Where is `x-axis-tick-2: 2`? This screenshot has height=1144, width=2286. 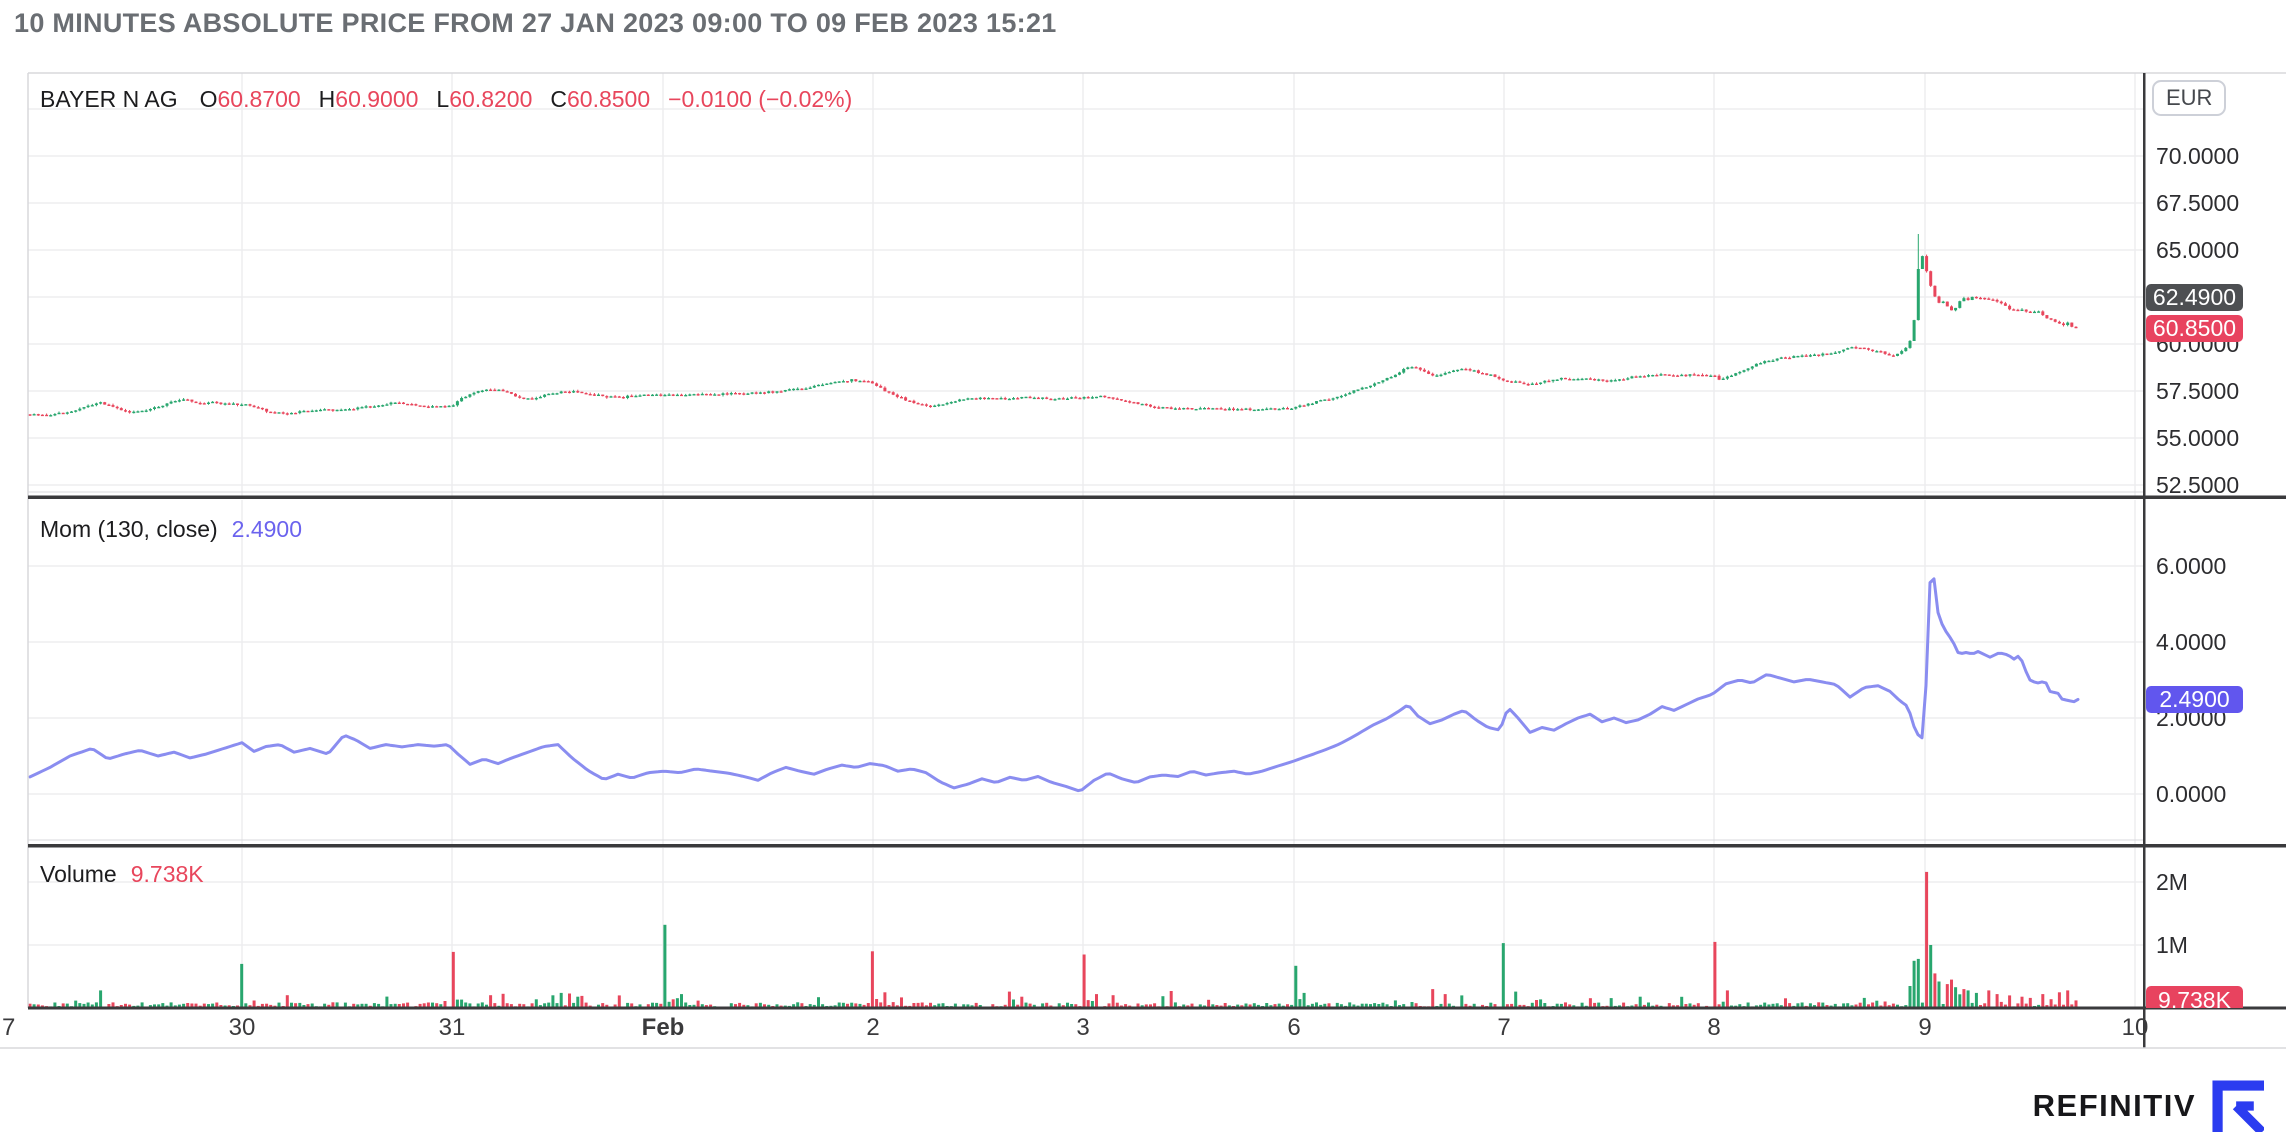 x-axis-tick-2: 2 is located at coordinates (873, 1027).